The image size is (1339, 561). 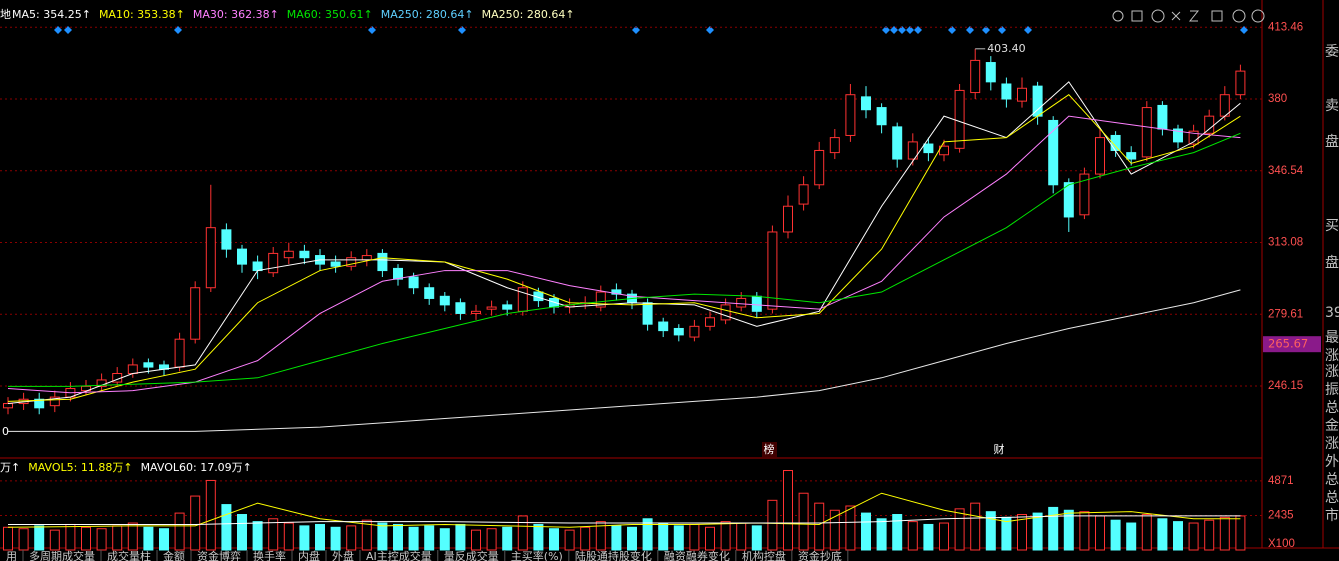 I want to click on tab-label: 量反成交量, so click(x=471, y=555).